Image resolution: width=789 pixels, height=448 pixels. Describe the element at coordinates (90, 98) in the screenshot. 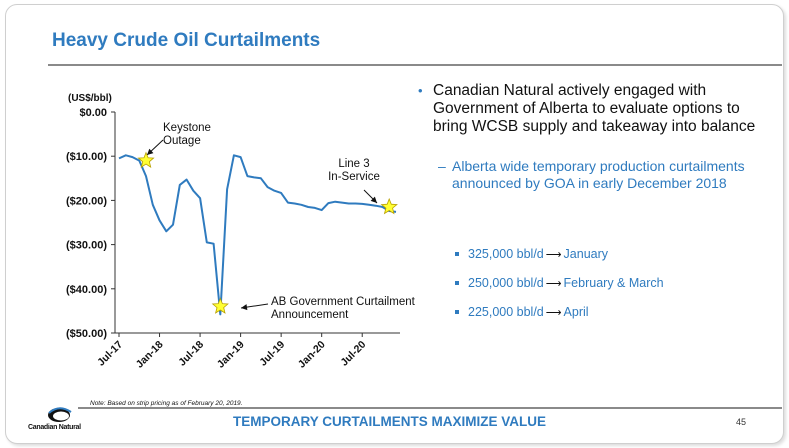

I see `y-axis-unit-label: (US$/bbl)` at that location.